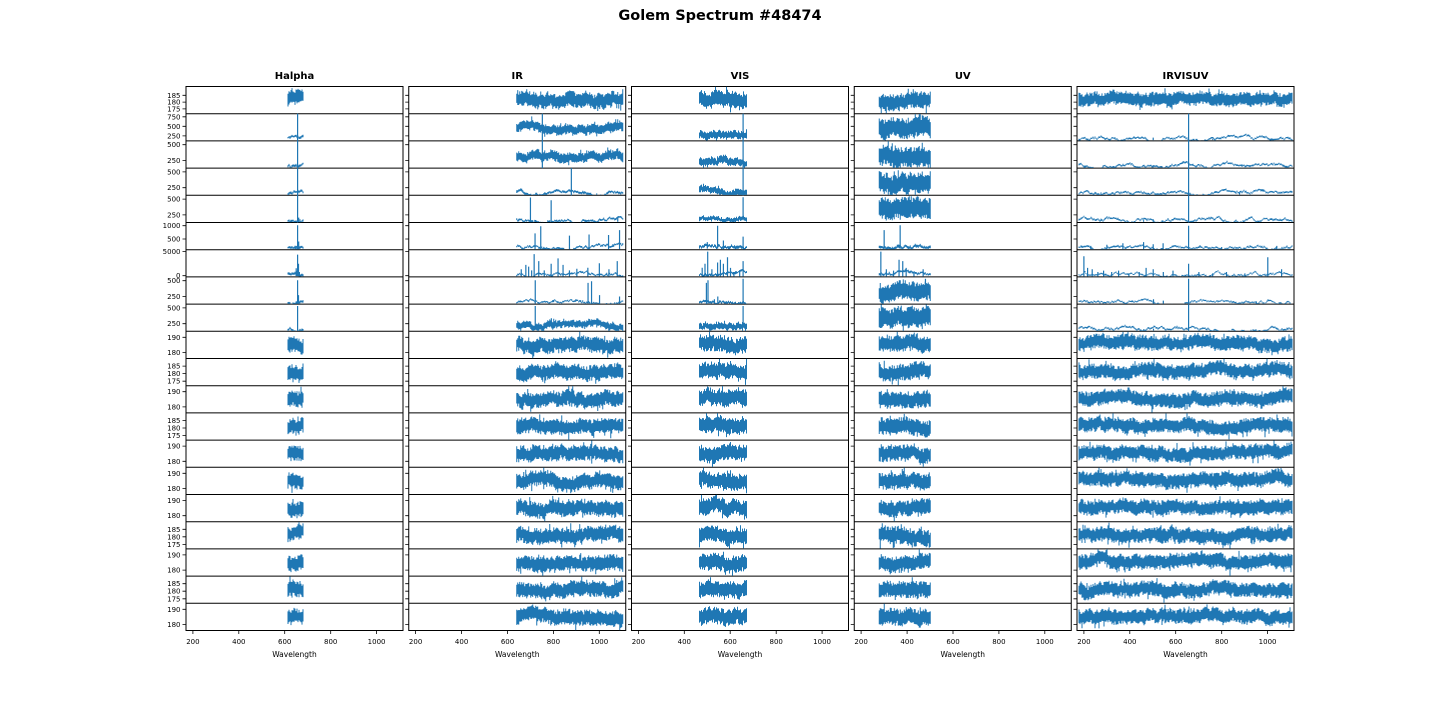  Describe the element at coordinates (173, 530) in the screenshot. I see `y-tick-label: 185` at that location.